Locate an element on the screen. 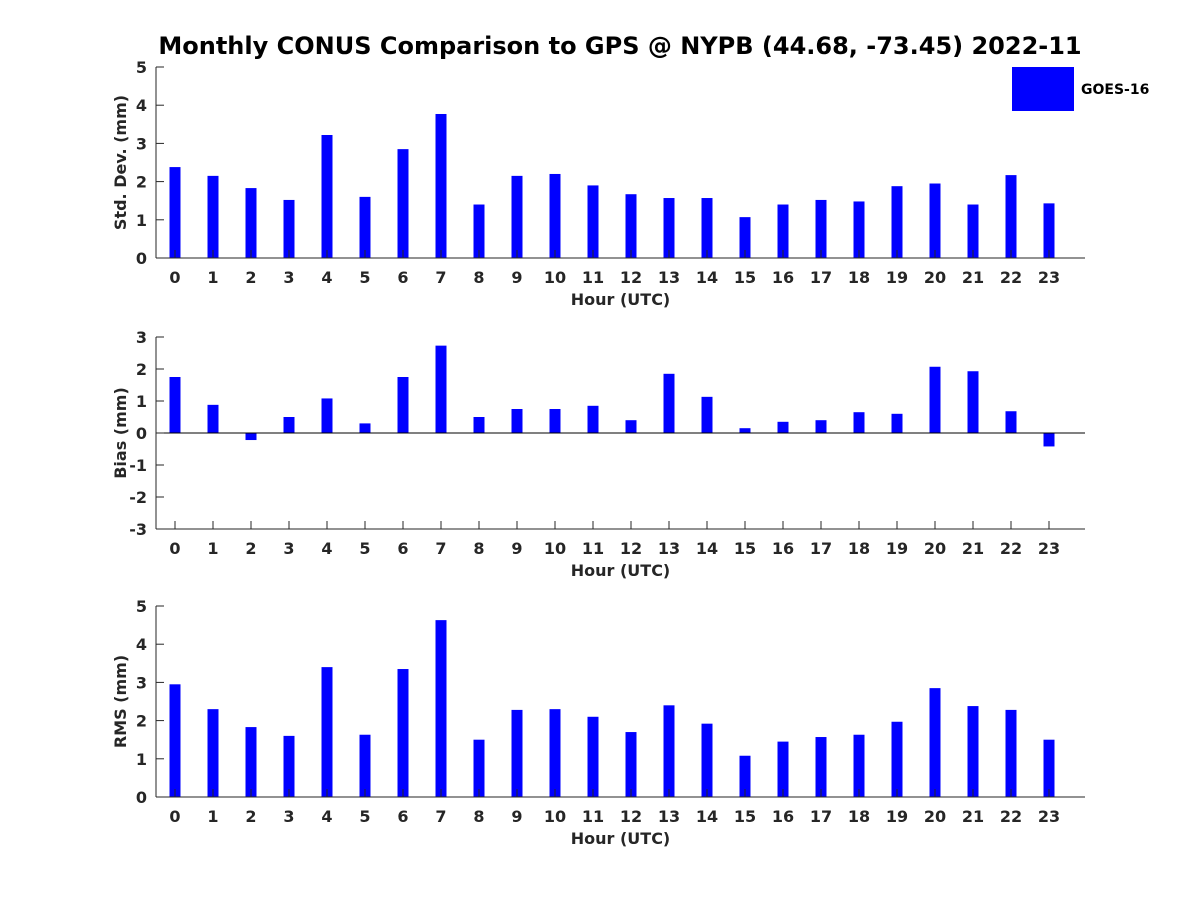  x-tick-label: 3 is located at coordinates (288, 548).